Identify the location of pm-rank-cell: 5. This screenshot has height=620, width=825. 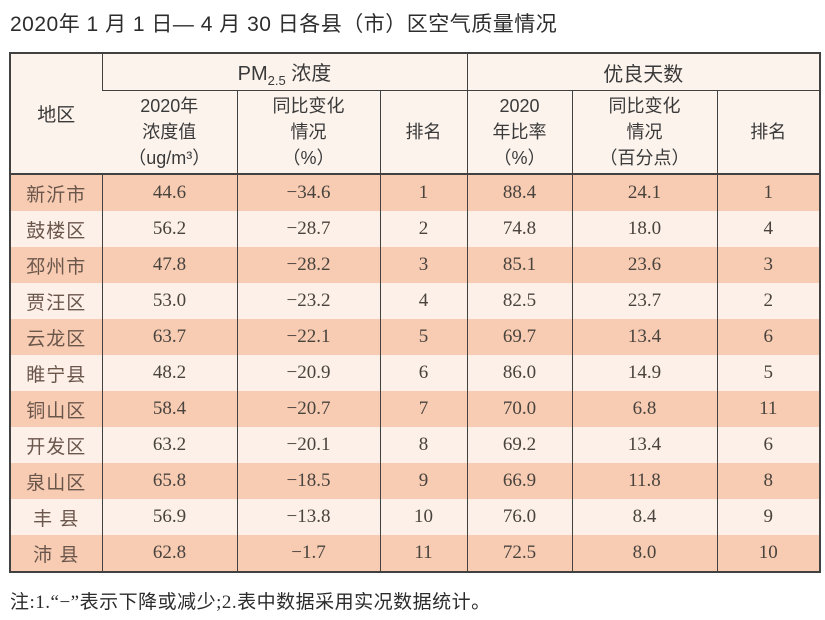
(423, 337).